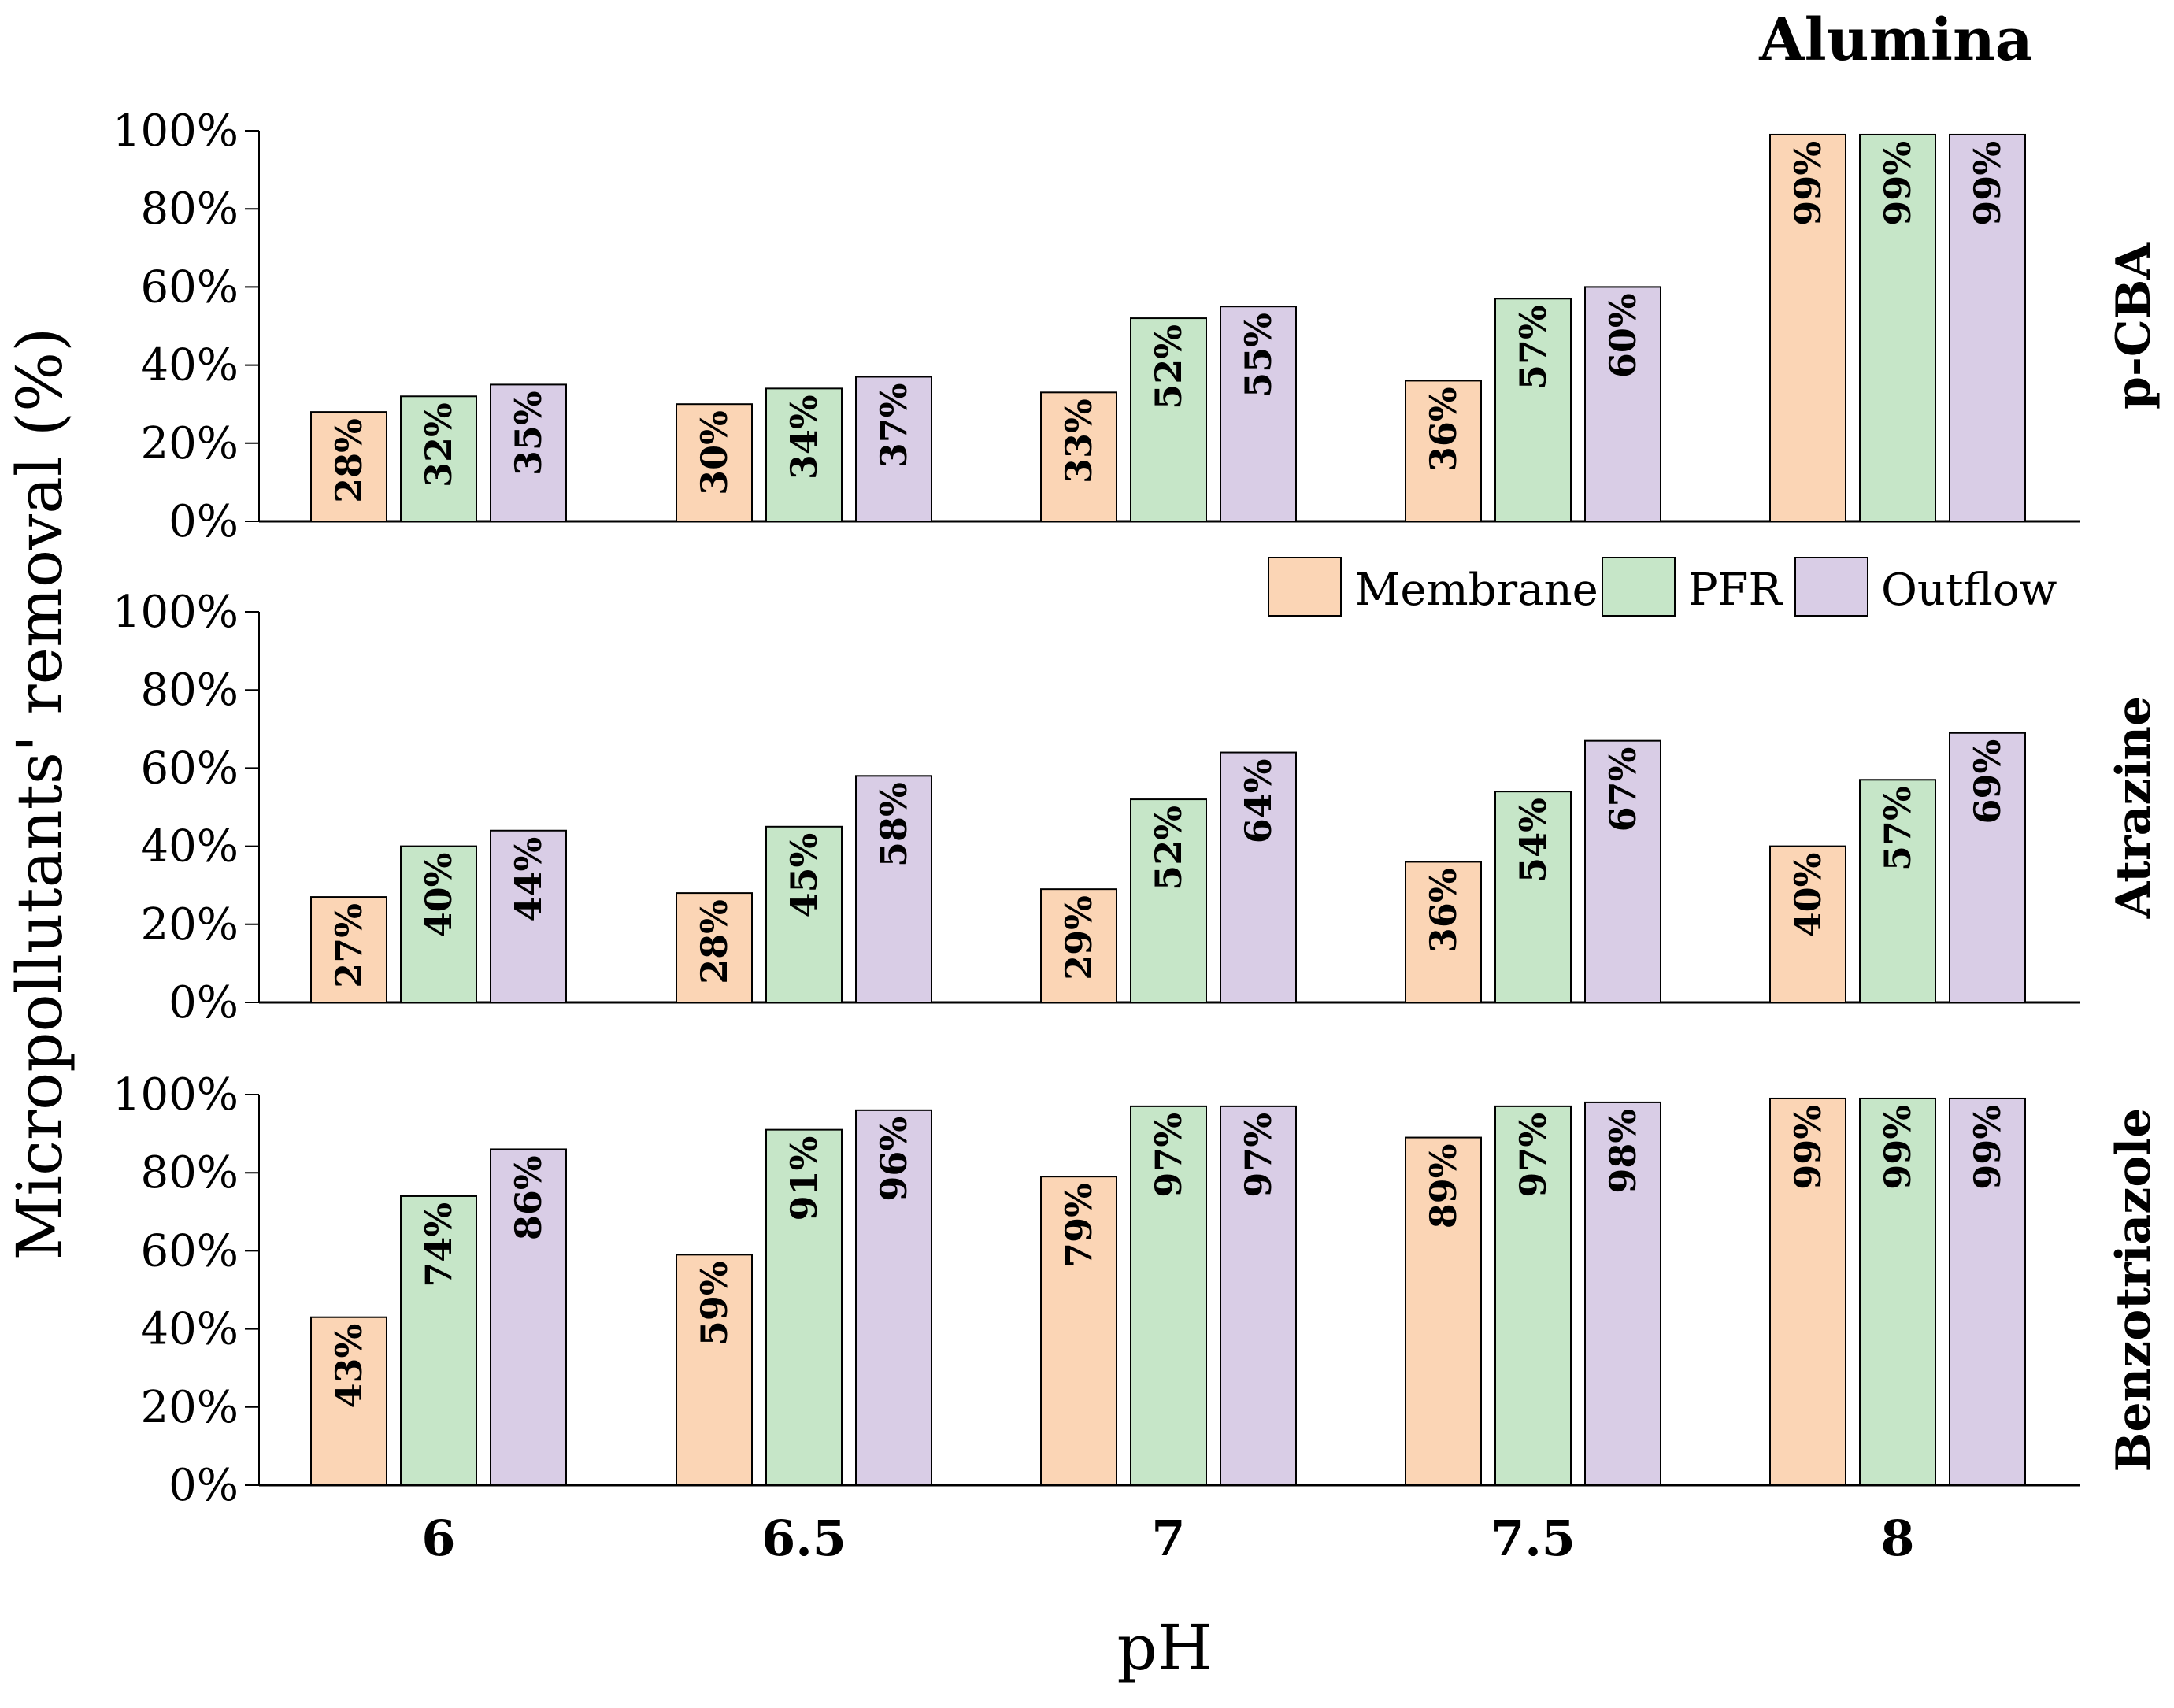  Describe the element at coordinates (528, 433) in the screenshot. I see `bar-value-label: 35%` at that location.